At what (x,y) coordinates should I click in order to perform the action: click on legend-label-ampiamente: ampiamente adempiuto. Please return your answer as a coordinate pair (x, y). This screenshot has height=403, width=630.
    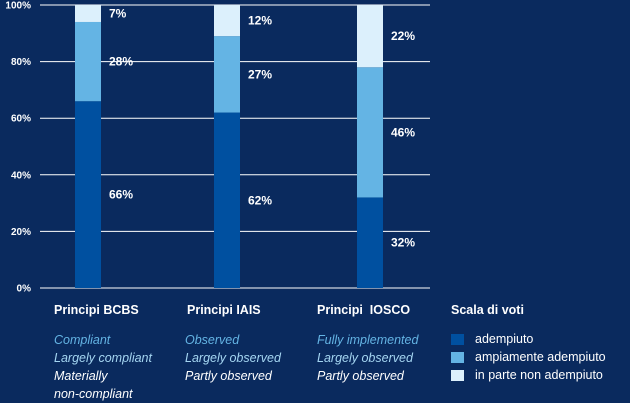
    Looking at the image, I should click on (540, 357).